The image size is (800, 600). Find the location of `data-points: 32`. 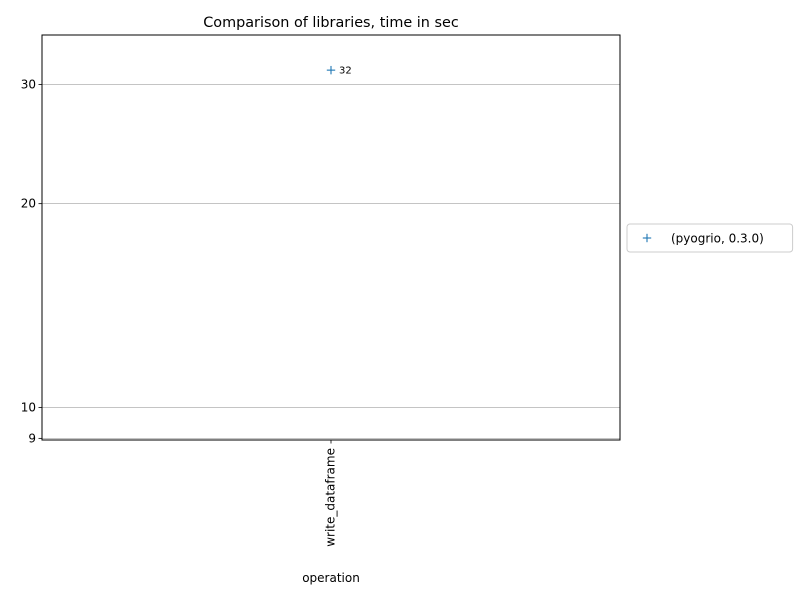

data-points: 32 is located at coordinates (339, 71).